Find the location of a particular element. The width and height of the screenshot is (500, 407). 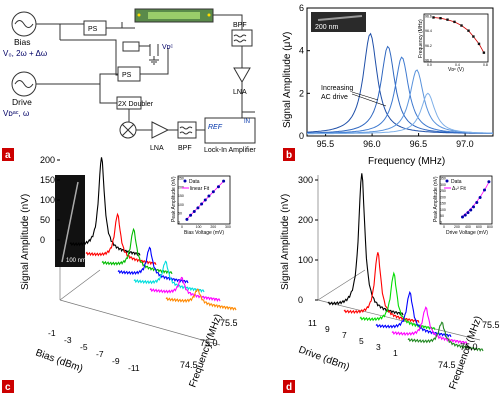

c-inset-xlabel: Bias Voltage (mV) is located at coordinates (204, 233).